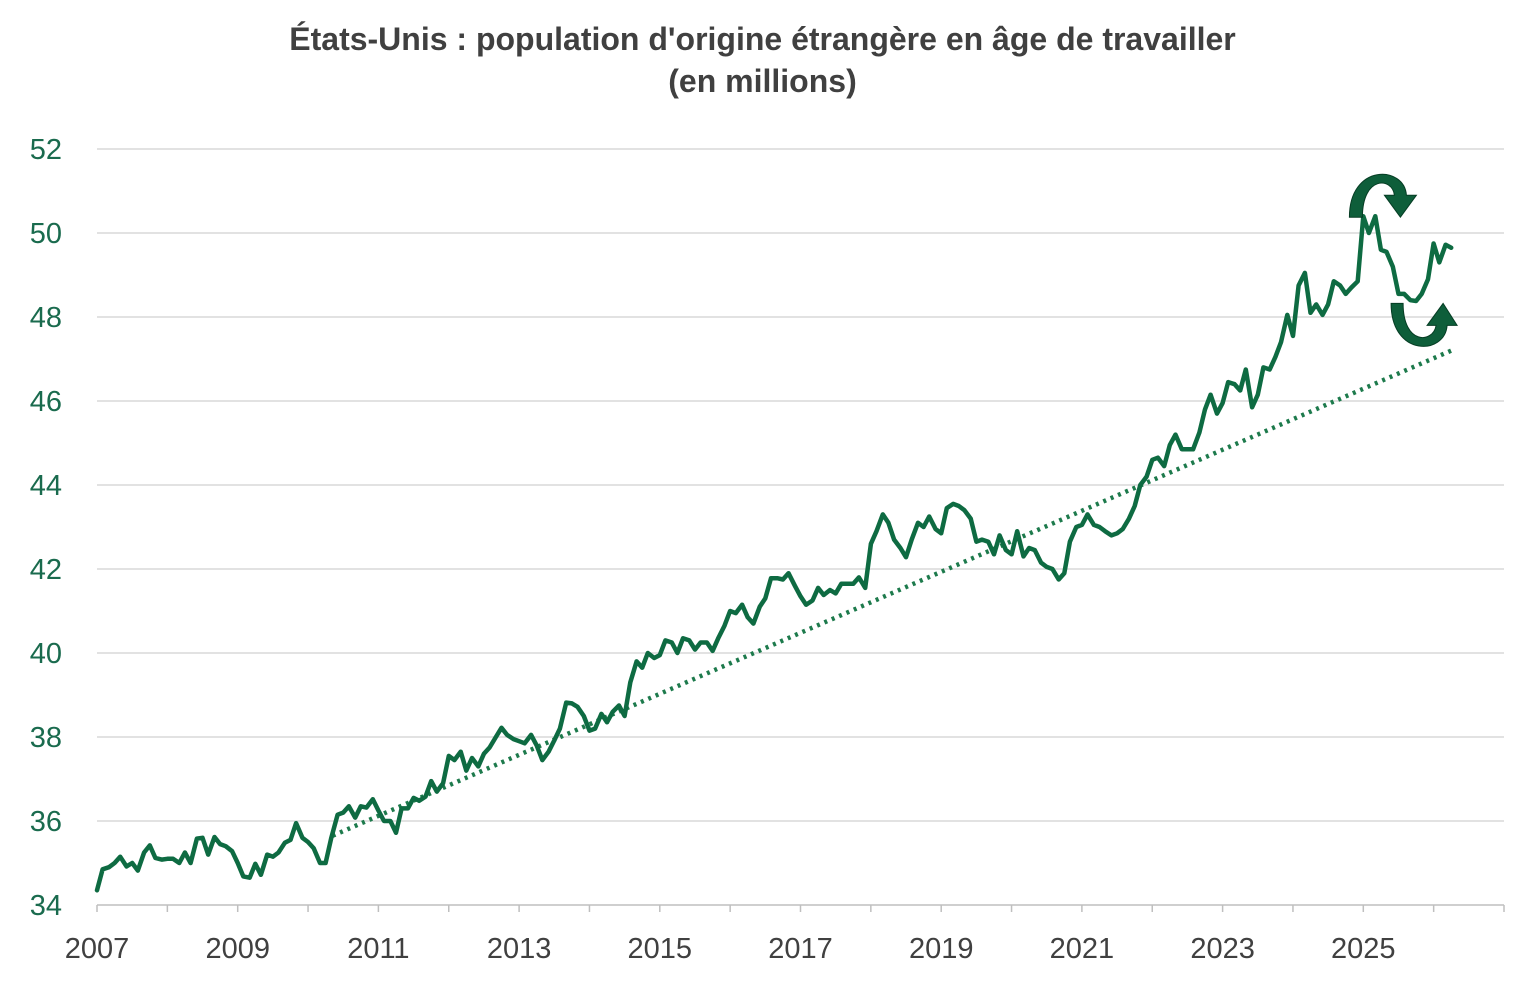 This screenshot has height=996, width=1525. I want to click on x-axis: 2007 2009 2011 2013 2015 2017 2019 2021 2023 2025, so click(785, 934).